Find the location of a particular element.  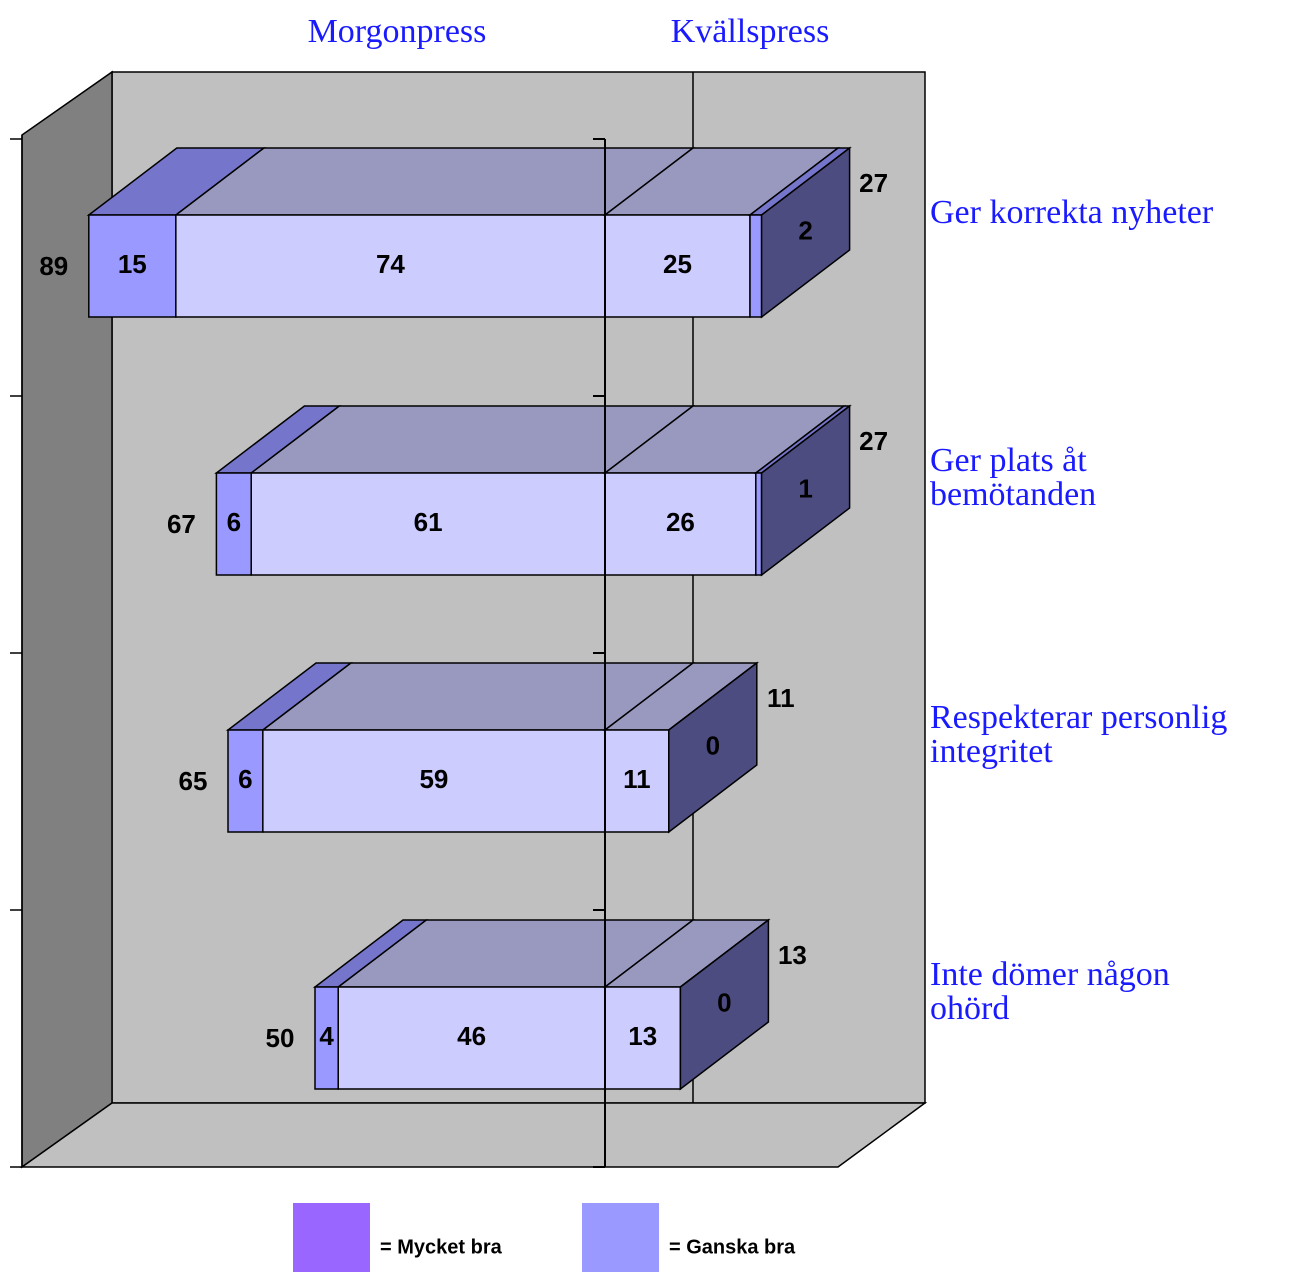

category-label: Ger plats åt is located at coordinates (1008, 460).